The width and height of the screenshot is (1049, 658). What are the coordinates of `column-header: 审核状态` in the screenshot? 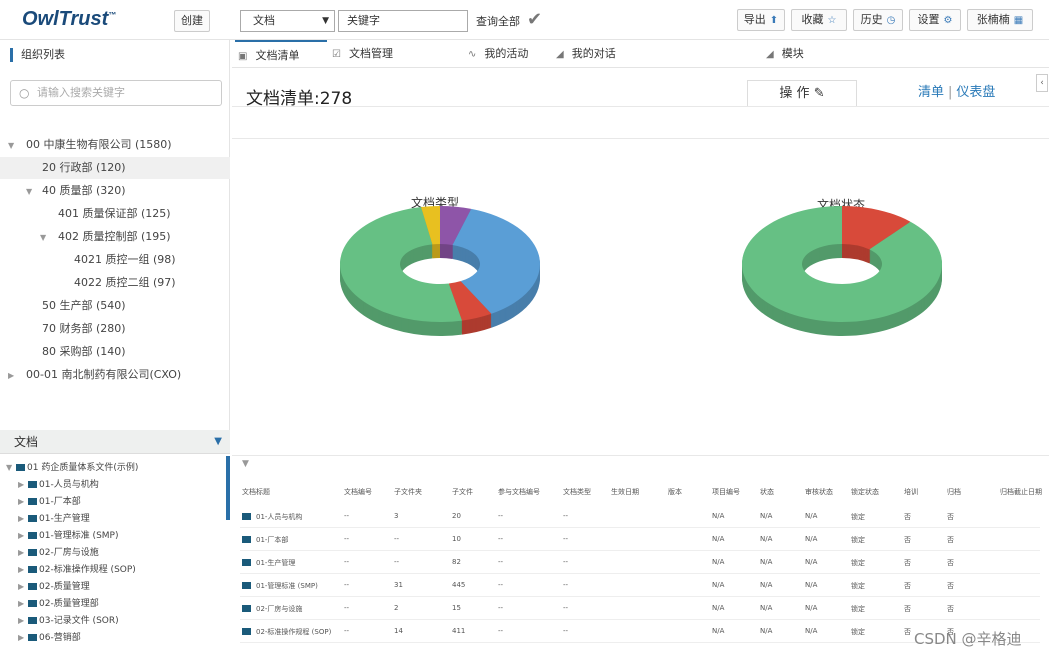 It's located at (819, 492).